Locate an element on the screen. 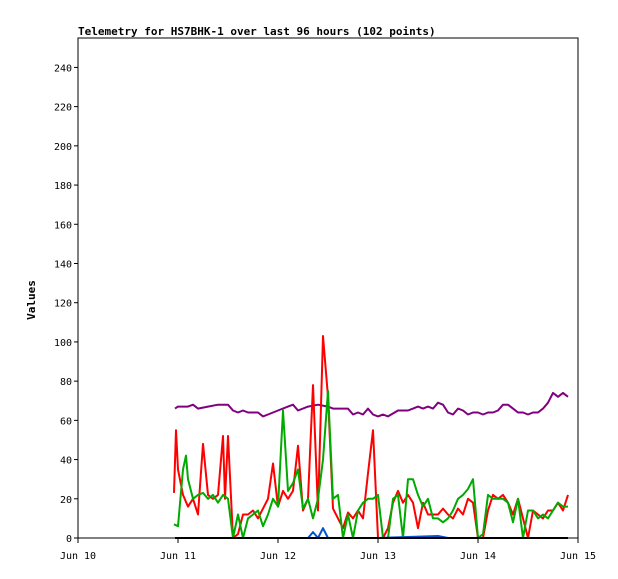 The height and width of the screenshot is (579, 618). x-tick-label: Jun 13 is located at coordinates (378, 556).